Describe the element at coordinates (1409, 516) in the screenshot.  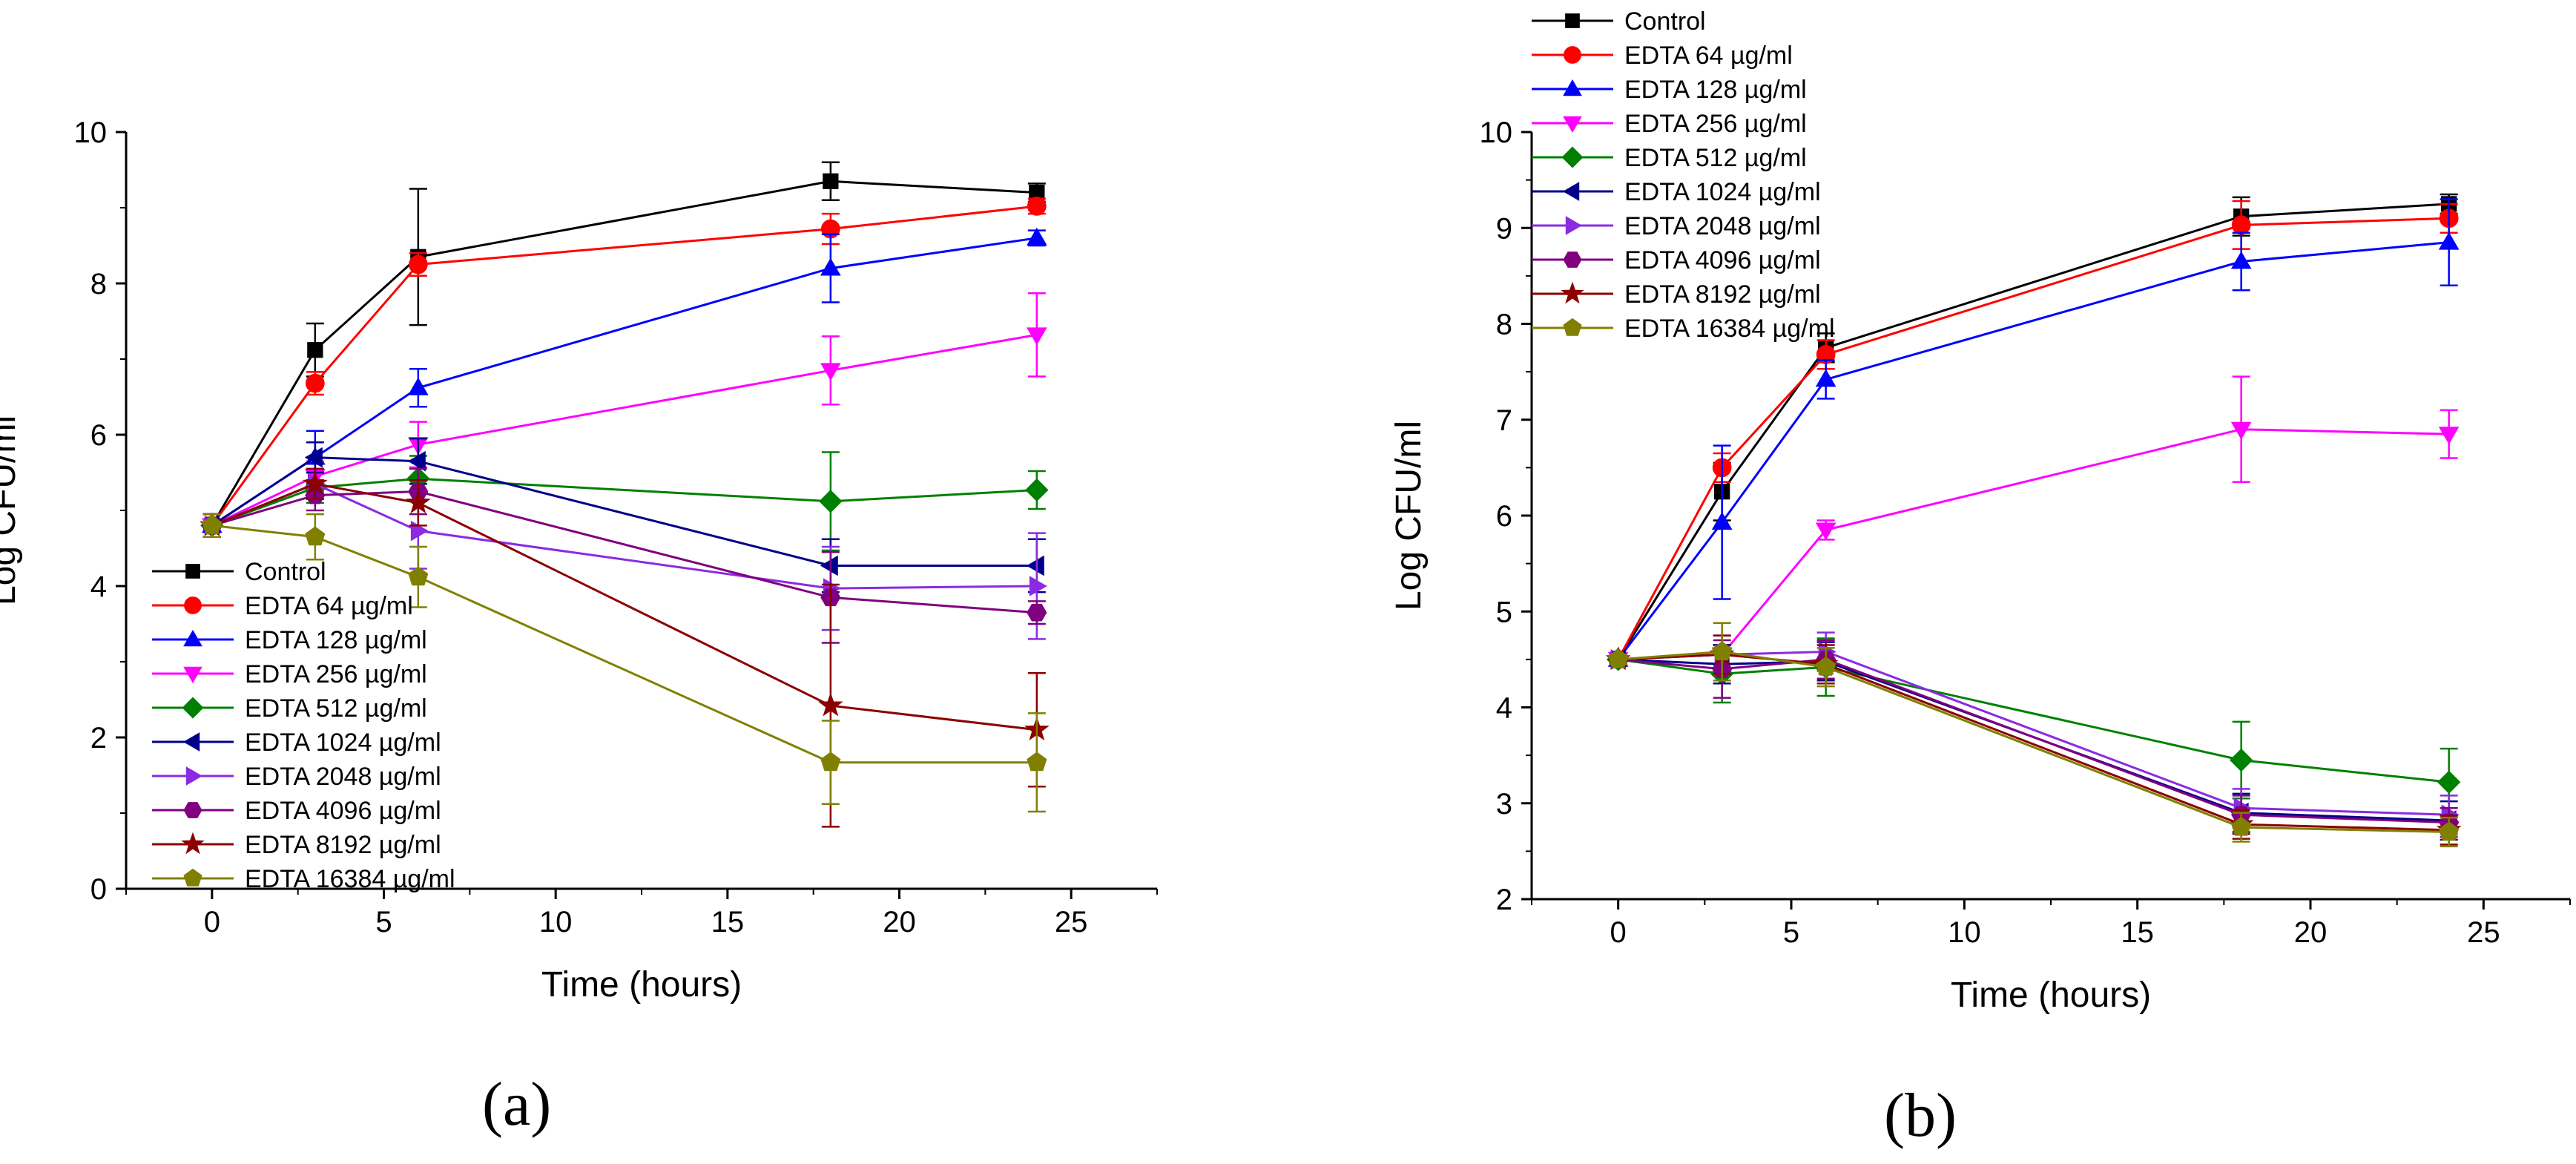
I see `y-axis-title: Log CFU/ml` at that location.